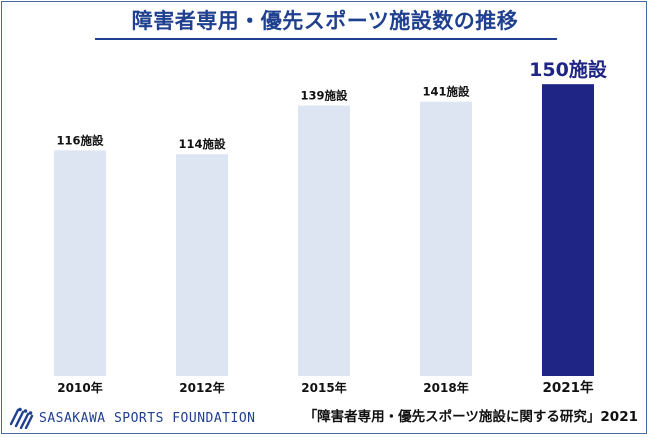 The image size is (650, 437). Describe the element at coordinates (201, 387) in the screenshot. I see `x-tick-label-1: 2012年` at that location.